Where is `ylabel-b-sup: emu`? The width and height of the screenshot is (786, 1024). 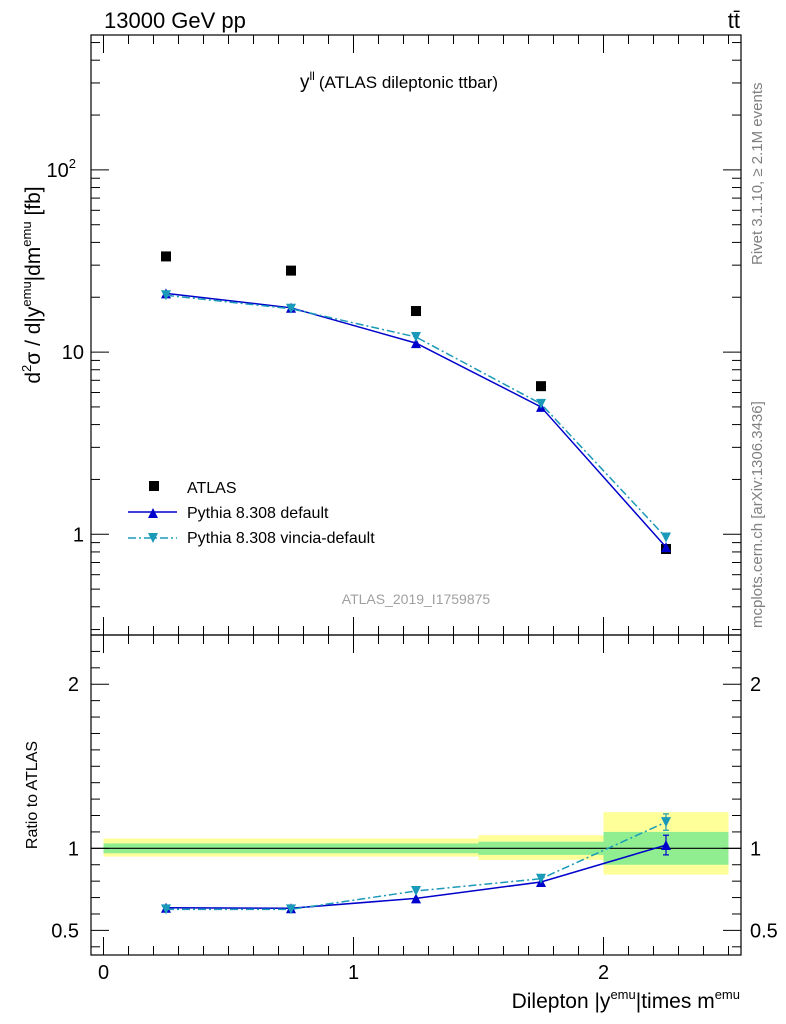 ylabel-b-sup: emu is located at coordinates (26, 293).